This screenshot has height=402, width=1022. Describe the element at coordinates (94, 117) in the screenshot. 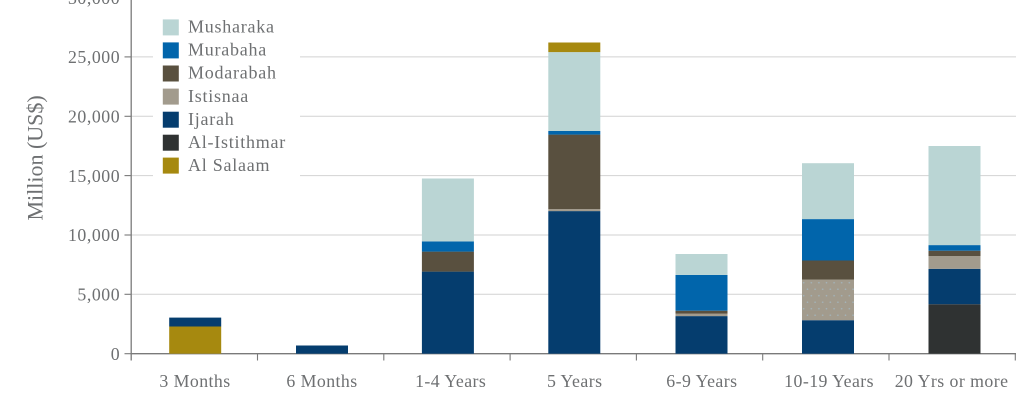

I see `svg-text: 20,000` at that location.